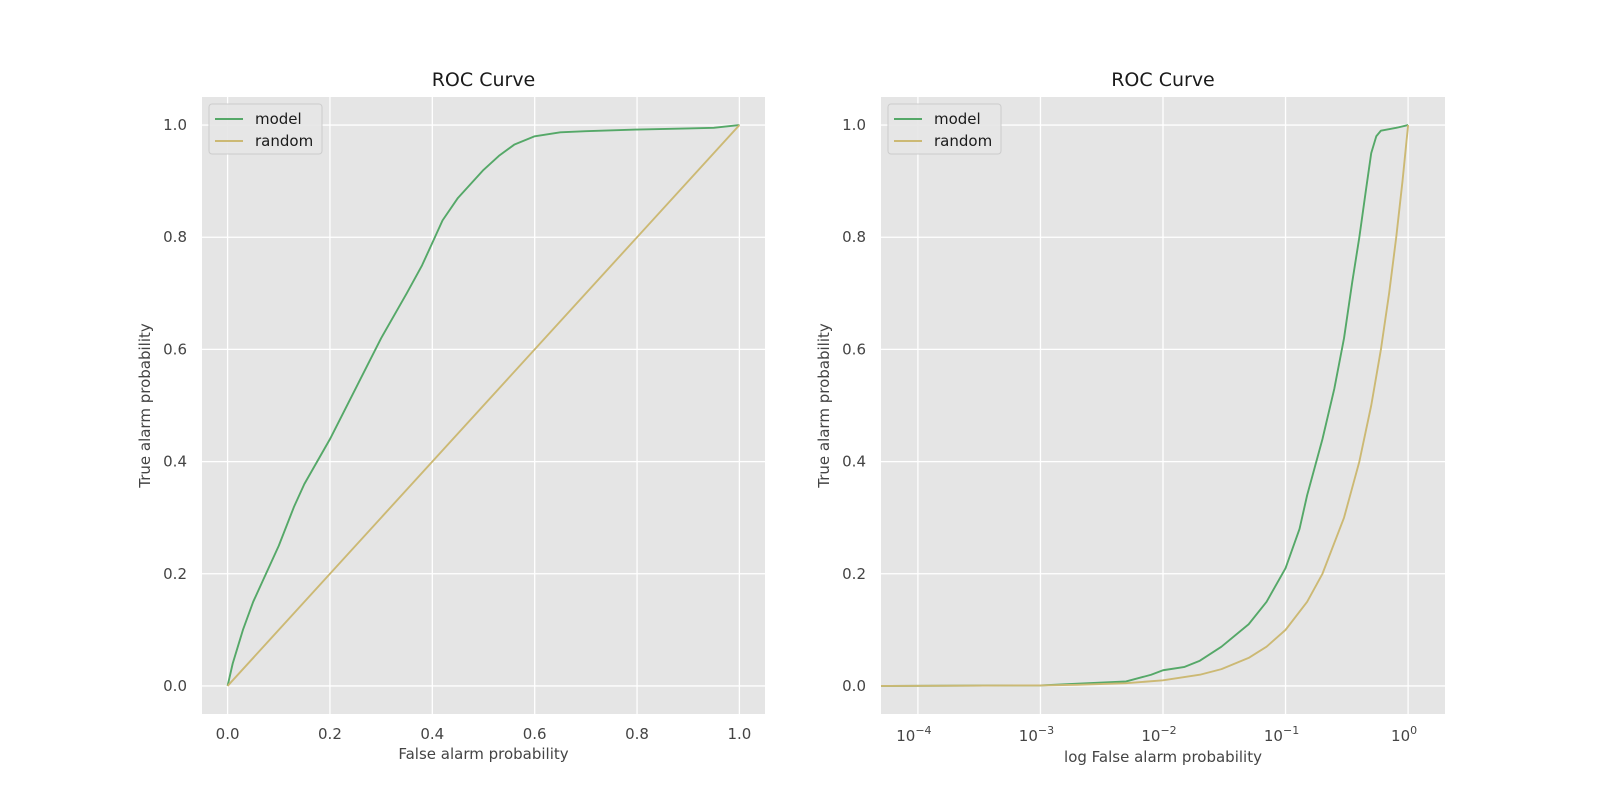 This screenshot has height=800, width=1600. Describe the element at coordinates (432, 734) in the screenshot. I see `x-tick-label: 0.4` at that location.